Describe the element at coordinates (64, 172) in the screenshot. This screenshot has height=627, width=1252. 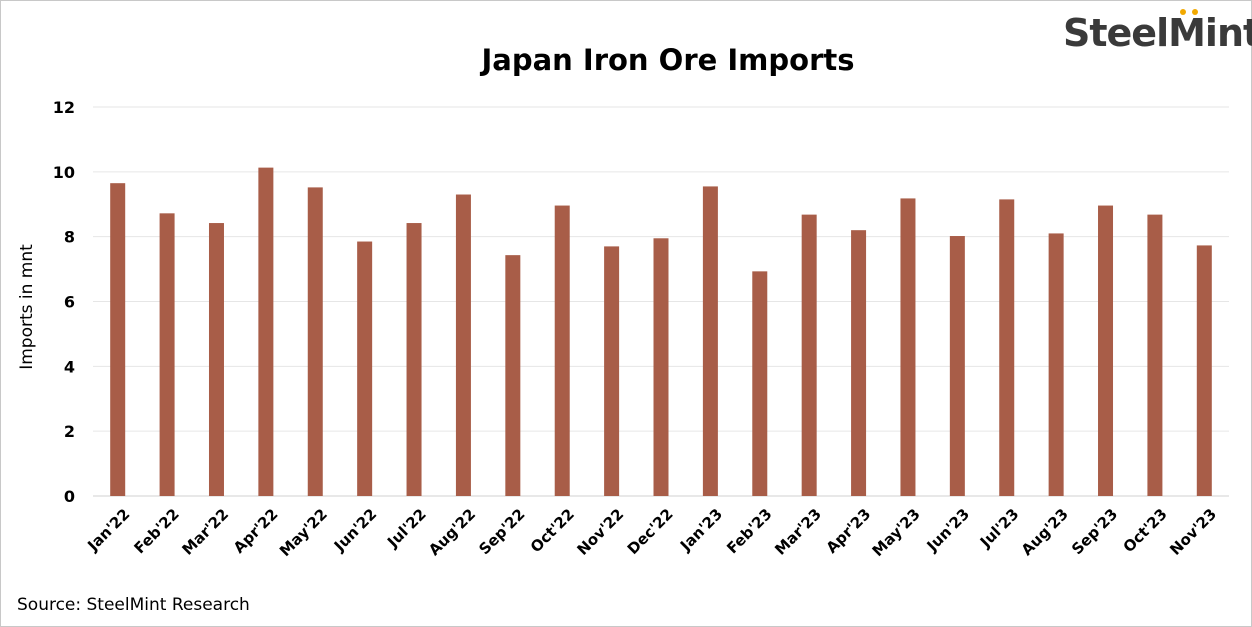
I see `y-tick-label: 10` at that location.